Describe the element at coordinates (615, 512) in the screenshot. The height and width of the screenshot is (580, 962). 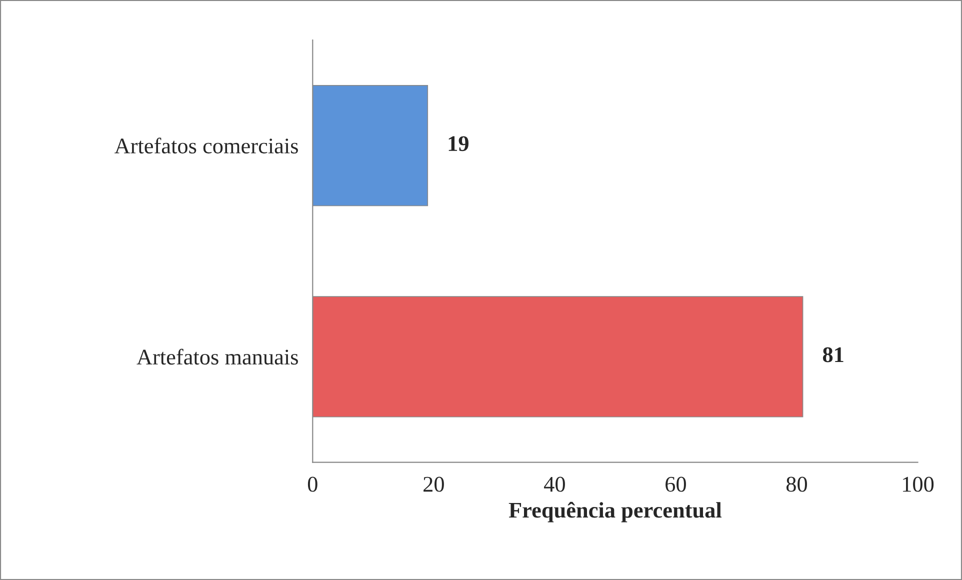
I see `x-axis-title: Frequência percentual` at that location.